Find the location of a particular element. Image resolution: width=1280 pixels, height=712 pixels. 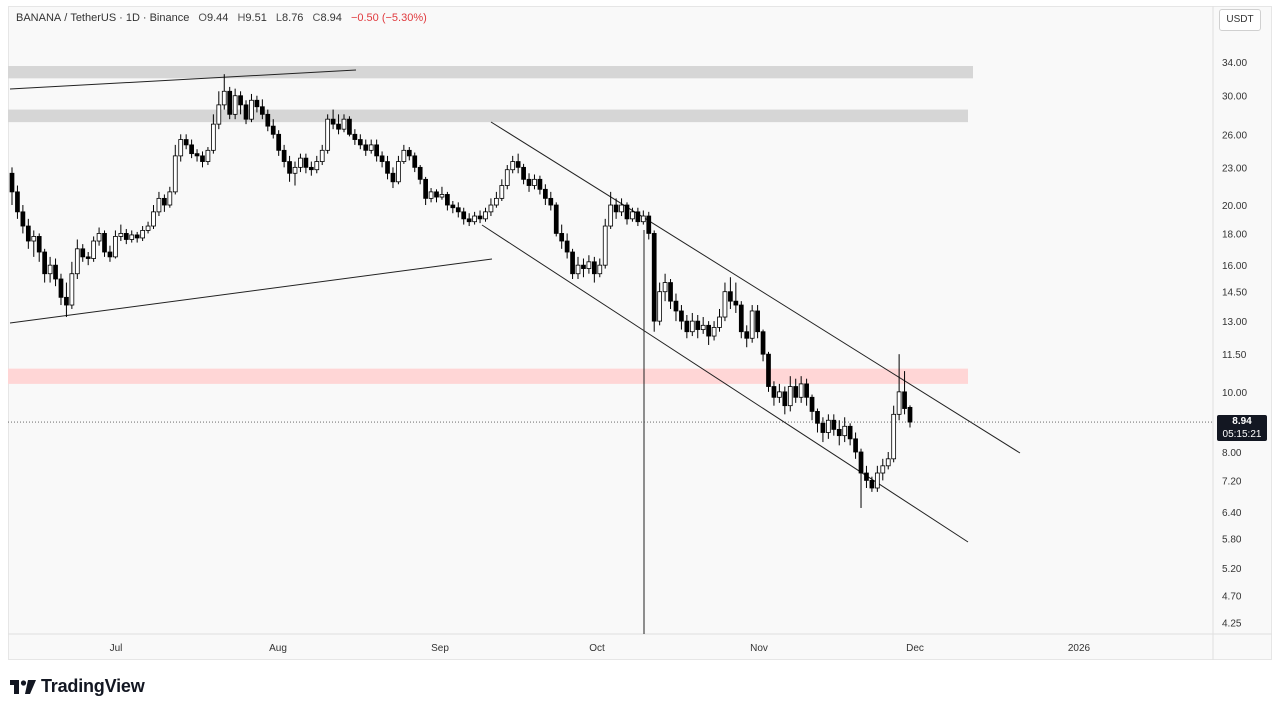

currency-selector: USDT is located at coordinates (1240, 20).